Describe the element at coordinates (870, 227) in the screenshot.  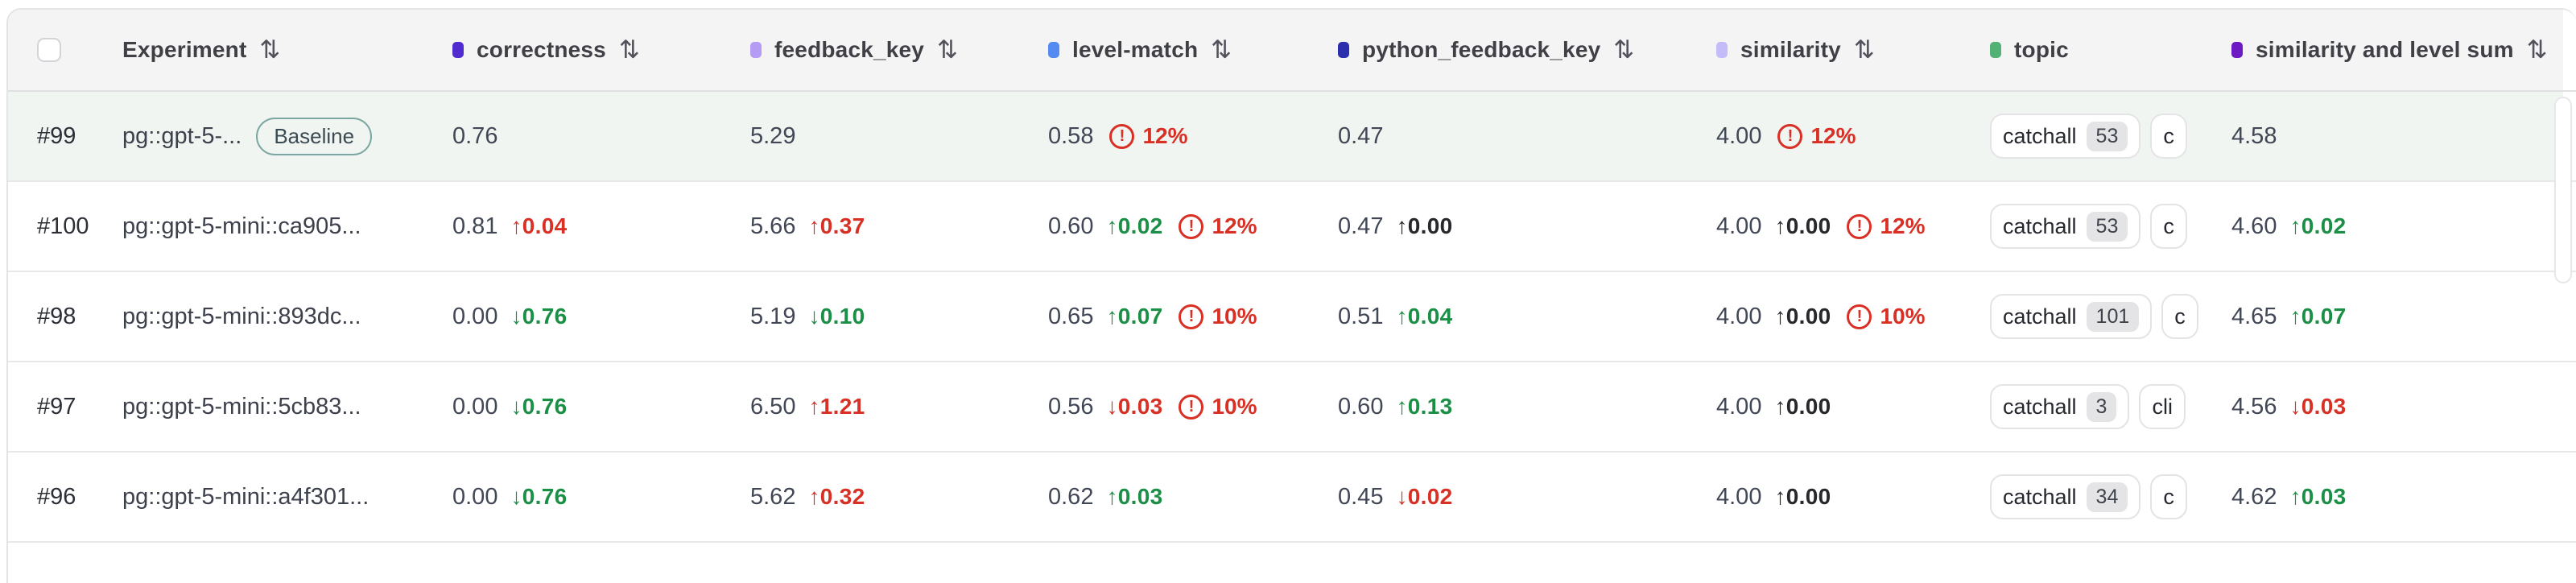
I see `metric-cell-feedback_key: 5.66 ↑0.37` at that location.